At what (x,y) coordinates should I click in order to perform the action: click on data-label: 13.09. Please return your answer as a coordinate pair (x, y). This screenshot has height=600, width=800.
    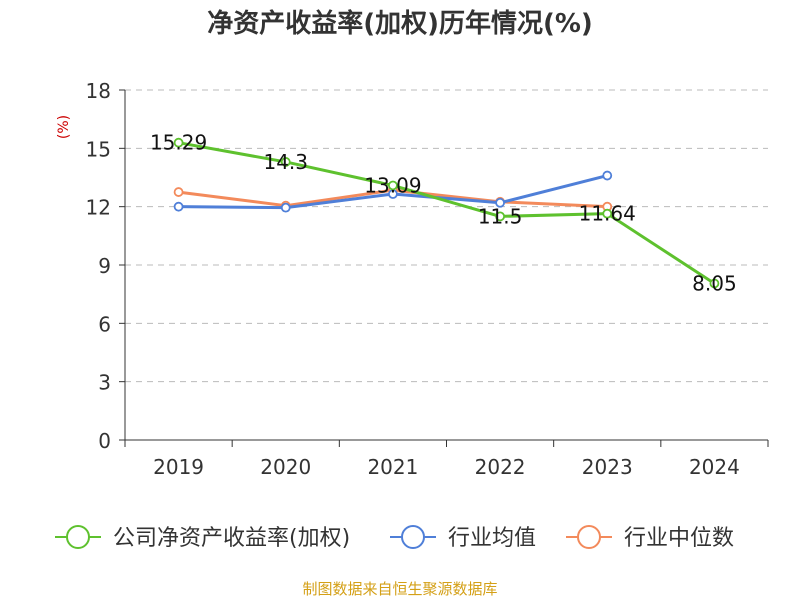
    Looking at the image, I should click on (392, 185).